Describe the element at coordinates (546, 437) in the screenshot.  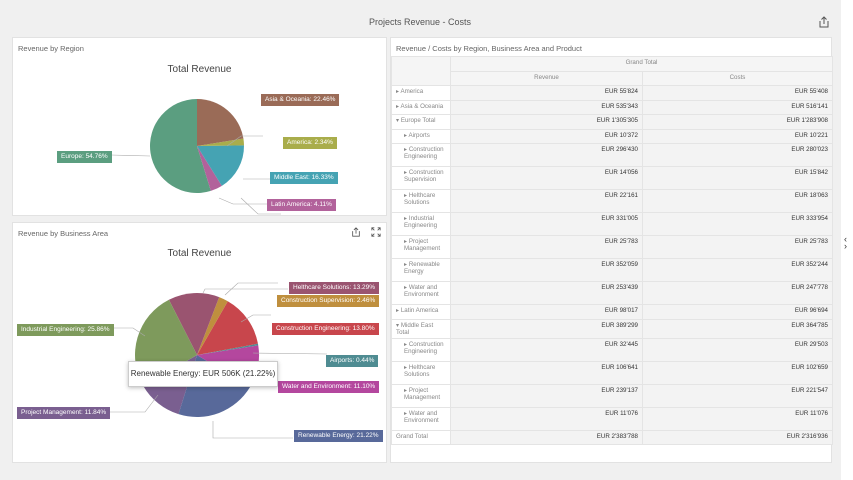
I see `revenue-cell: EUR 2'383'788` at that location.